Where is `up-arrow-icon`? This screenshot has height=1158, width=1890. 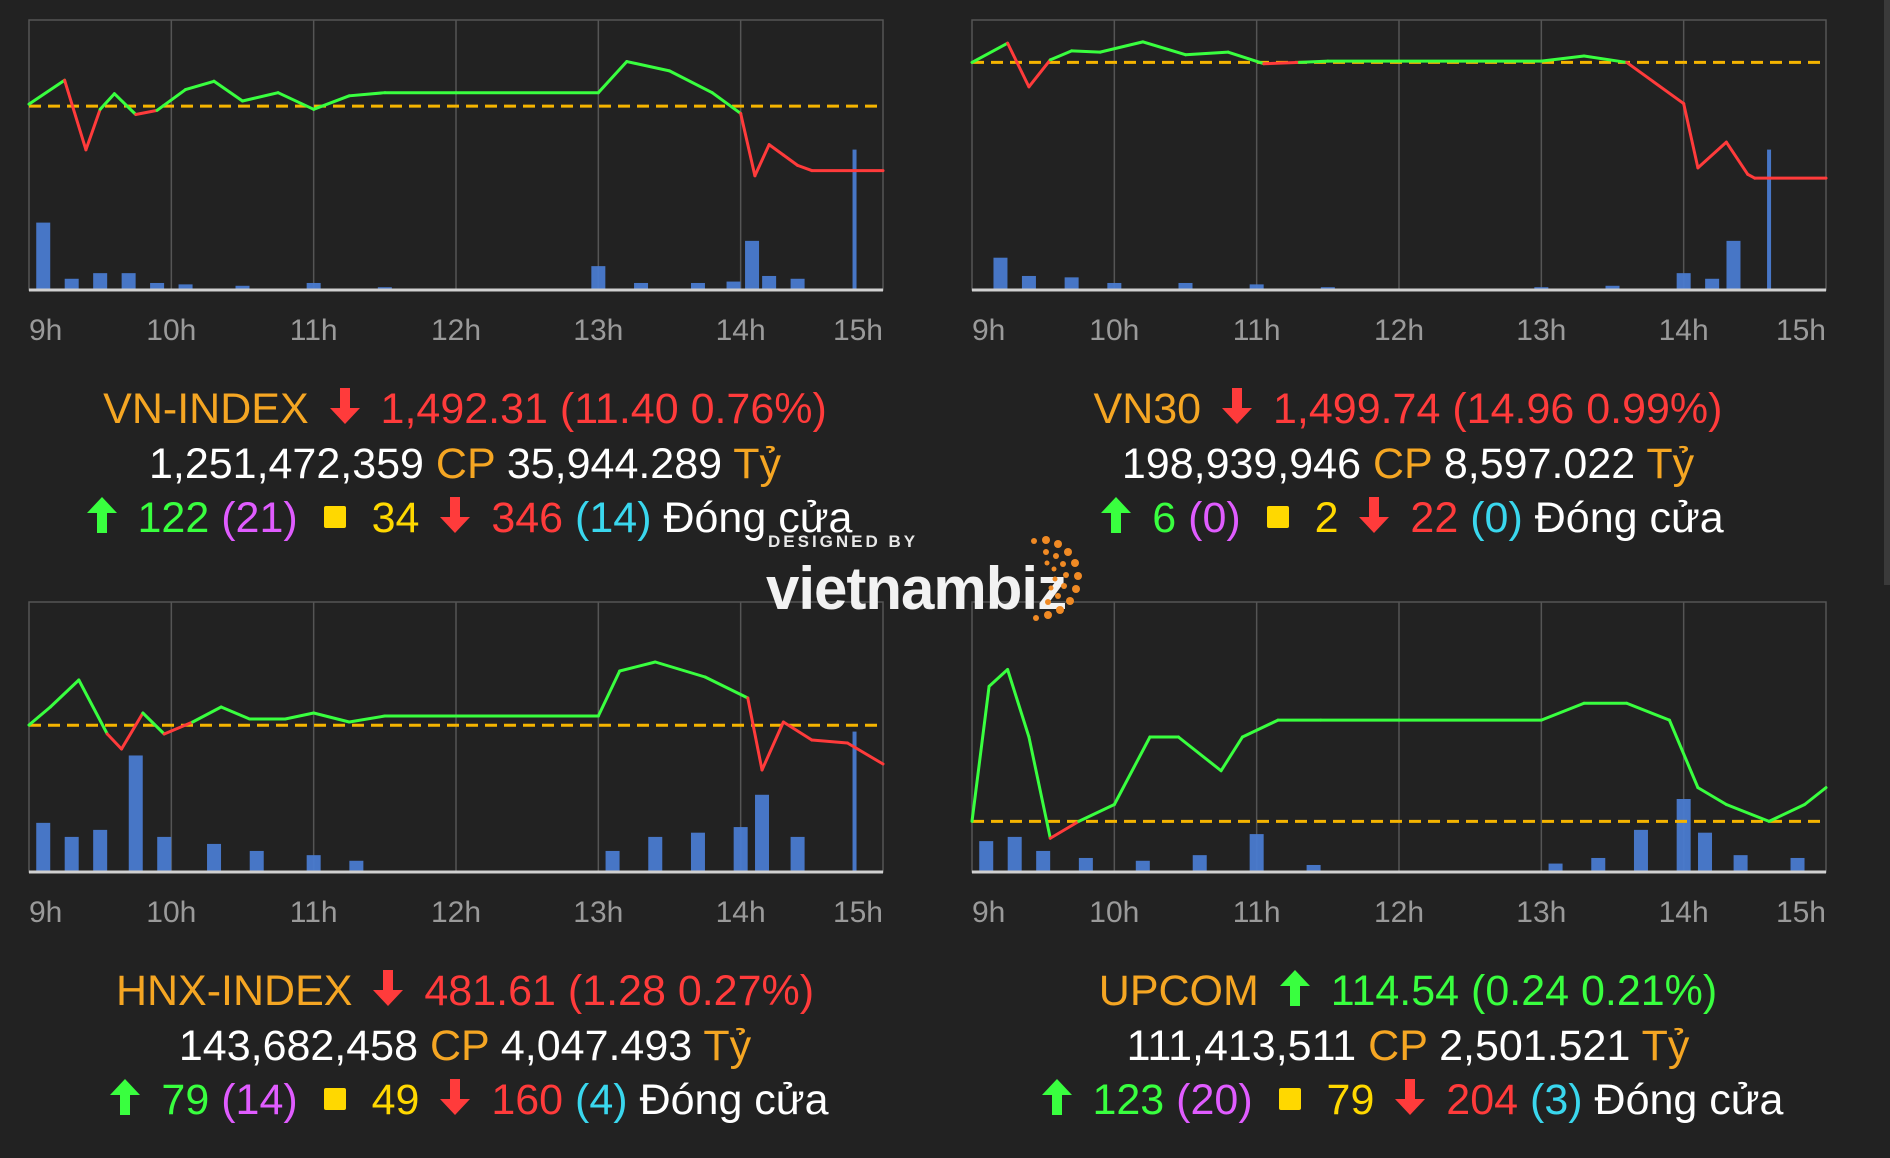
up-arrow-icon is located at coordinates (1295, 994).